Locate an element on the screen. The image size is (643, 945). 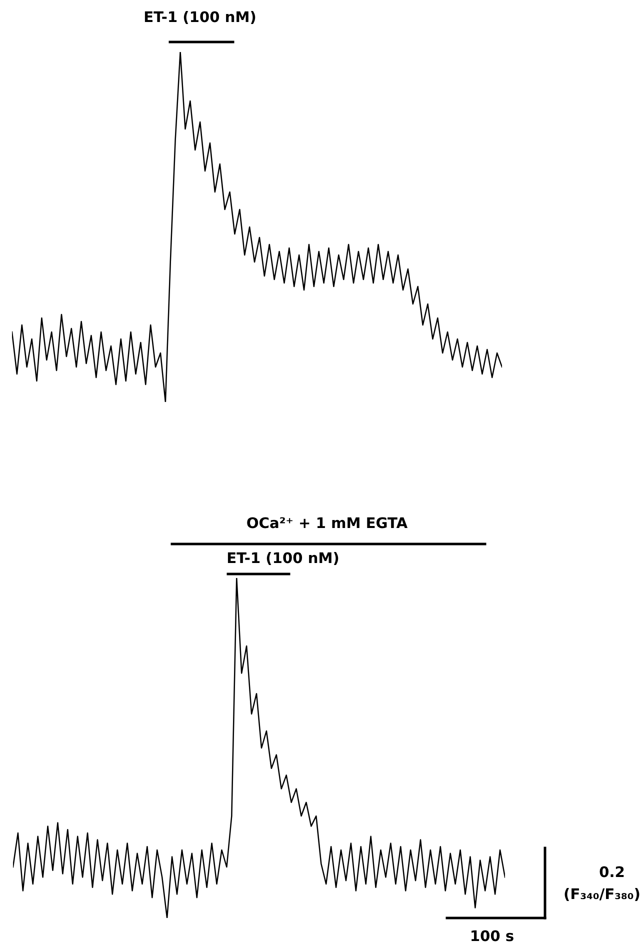
text: OCa²⁺ + 1 mM EGTA is located at coordinates (327, 522).